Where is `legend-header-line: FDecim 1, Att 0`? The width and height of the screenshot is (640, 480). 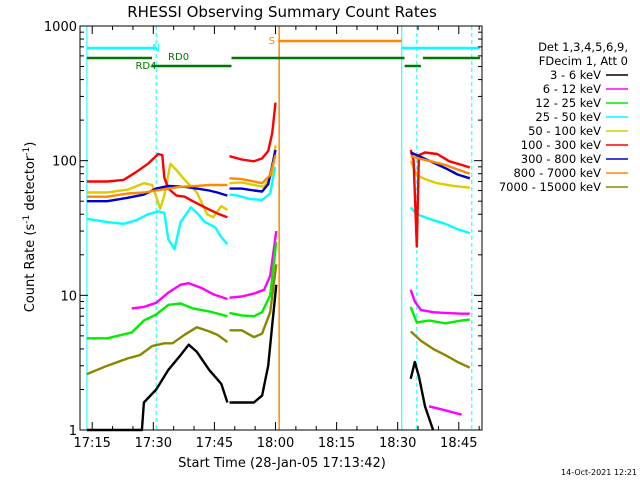 legend-header-line: FDecim 1, Att 0 is located at coordinates (583, 61).